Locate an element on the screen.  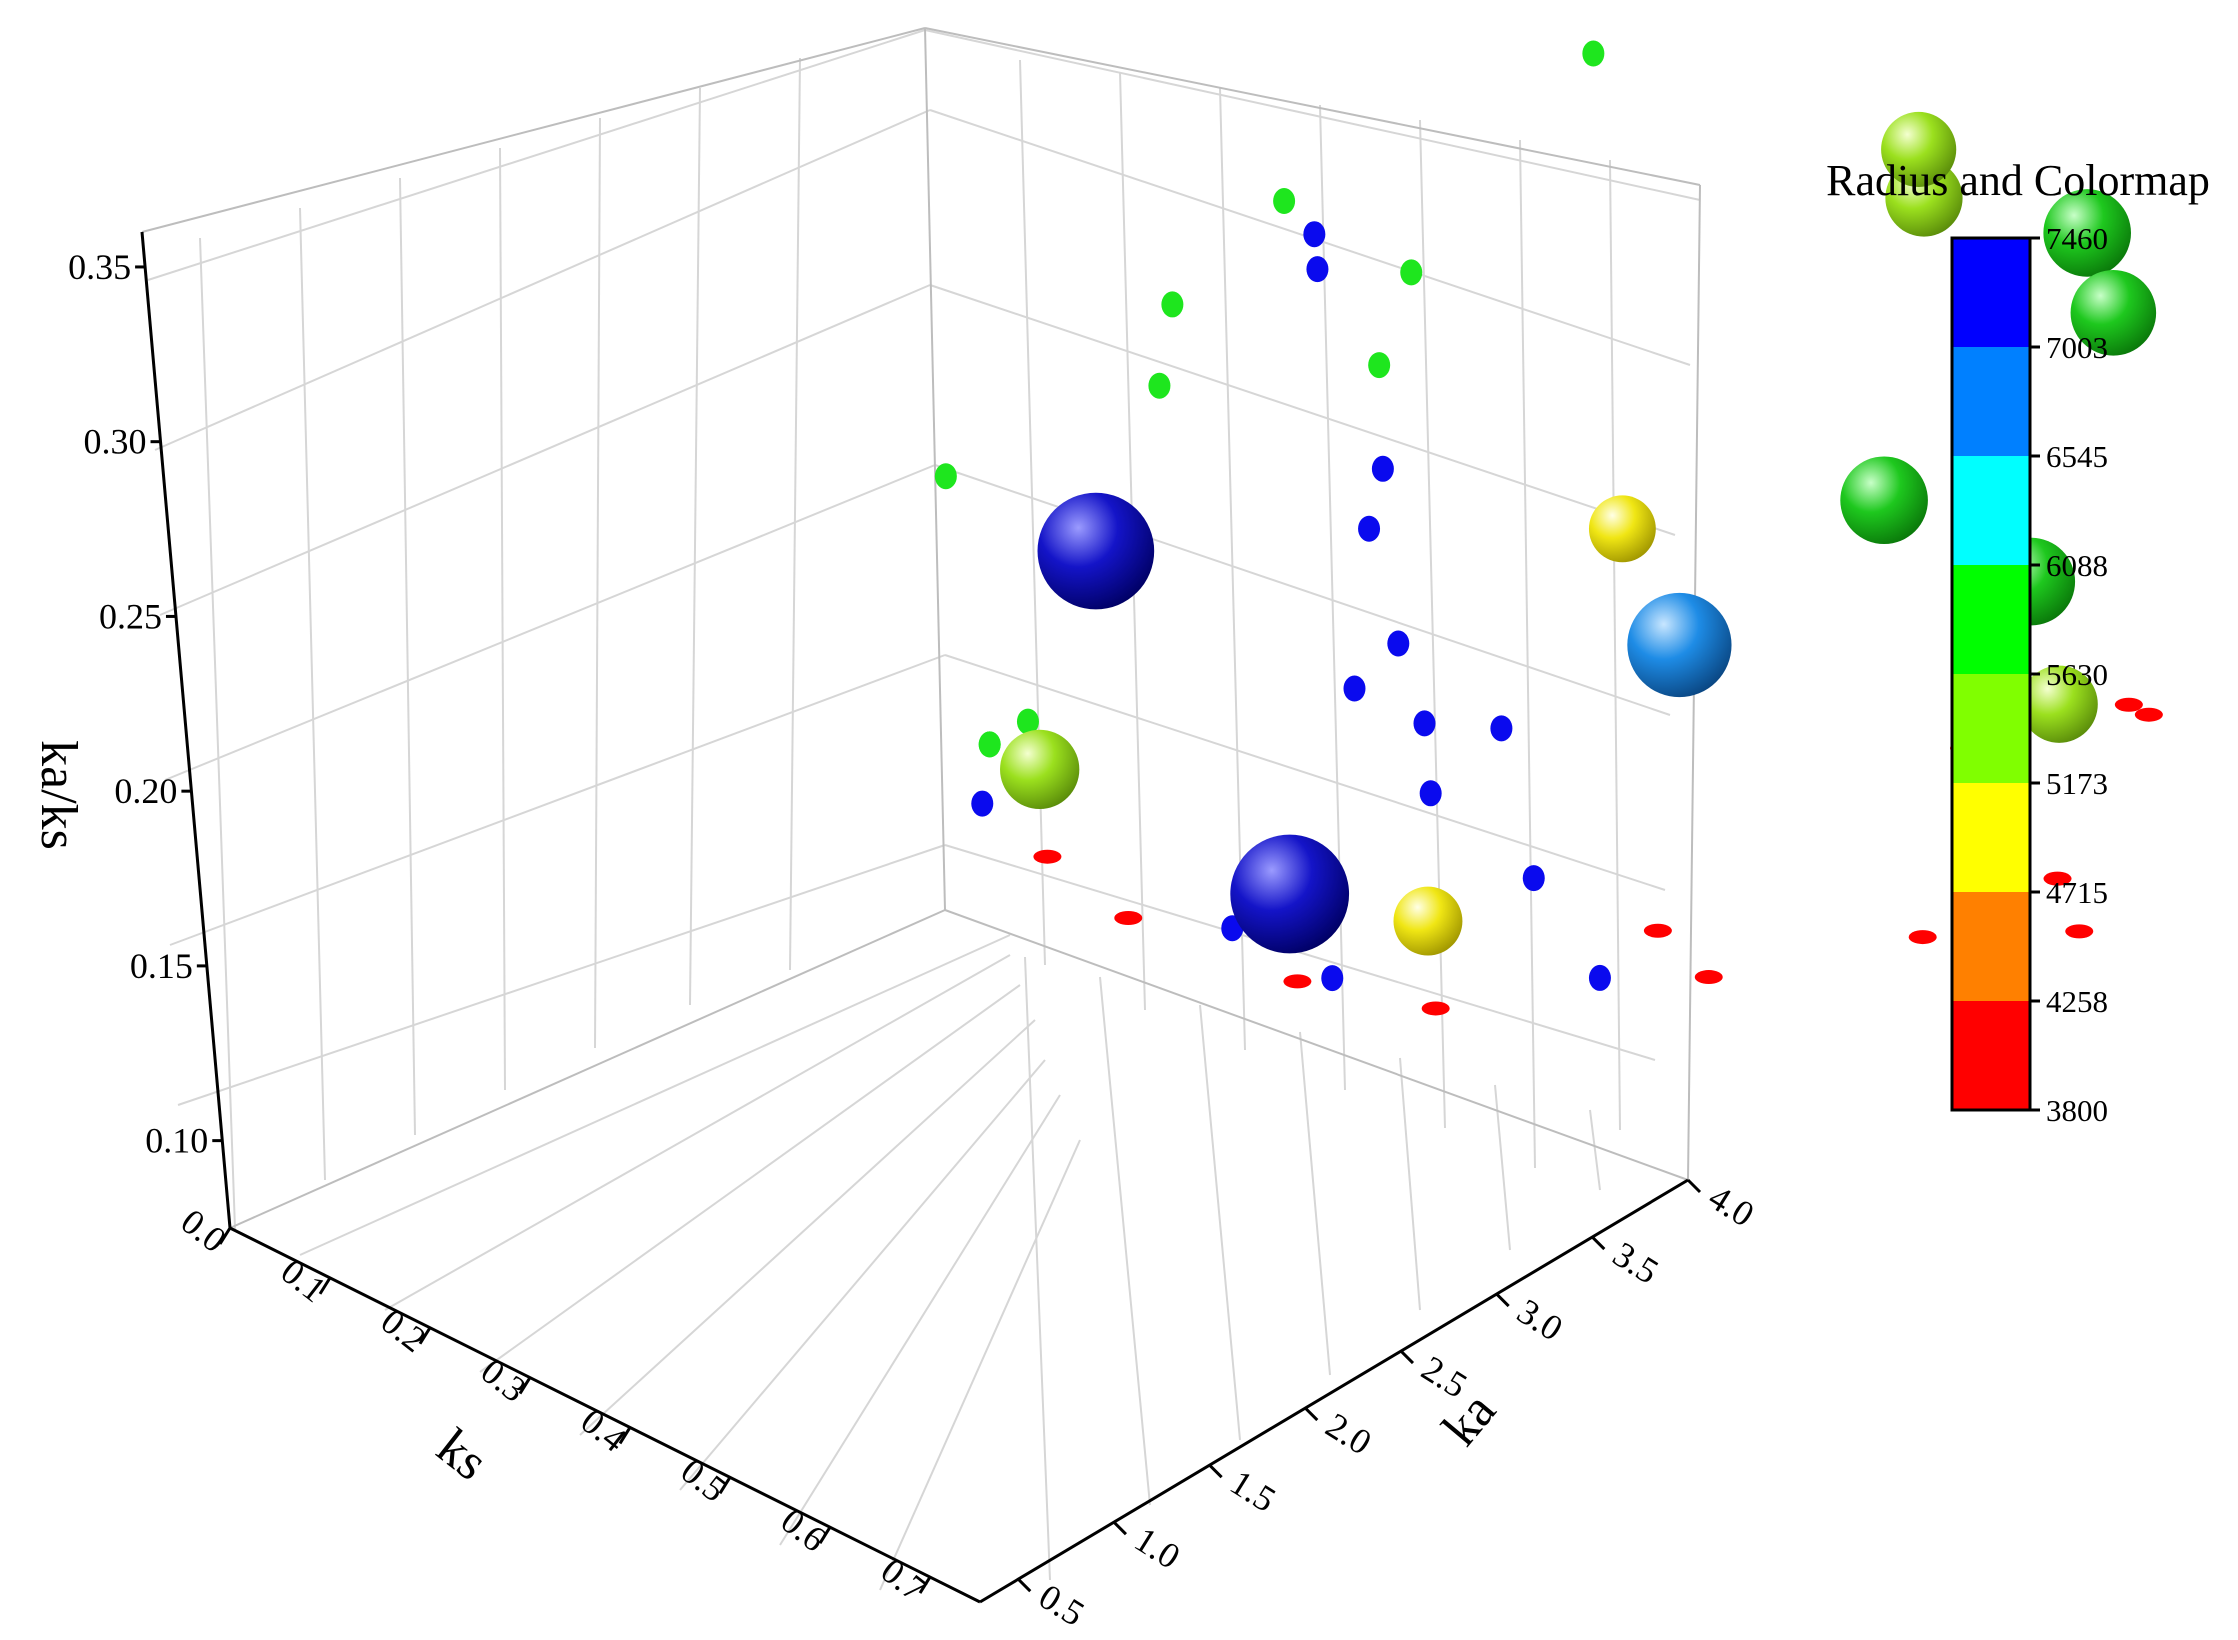
ks-tick-label: 0.6 is located at coordinates (804, 1529).